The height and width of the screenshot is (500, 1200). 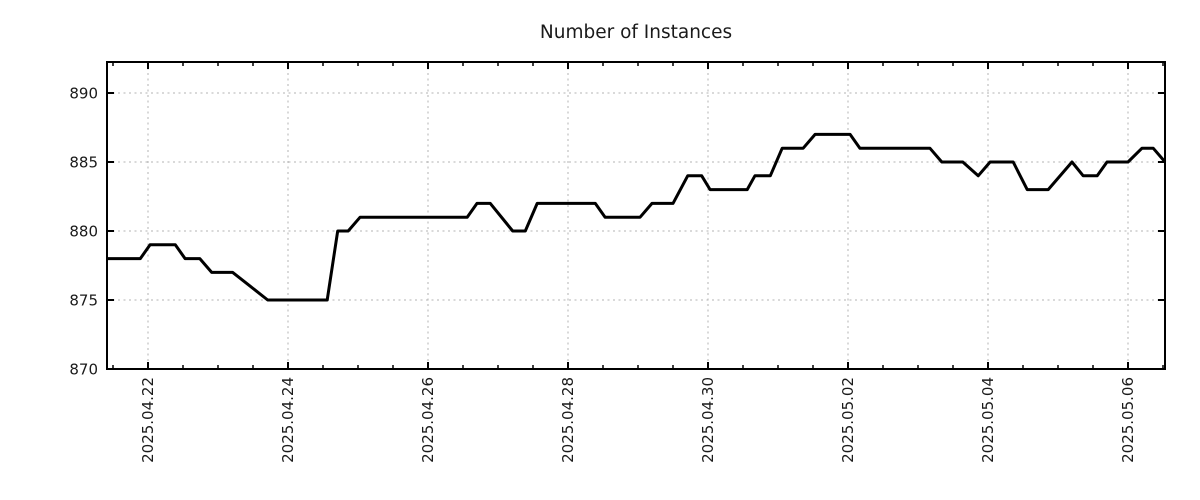 I want to click on x-tick-label: 2025.04.30, so click(x=708, y=420).